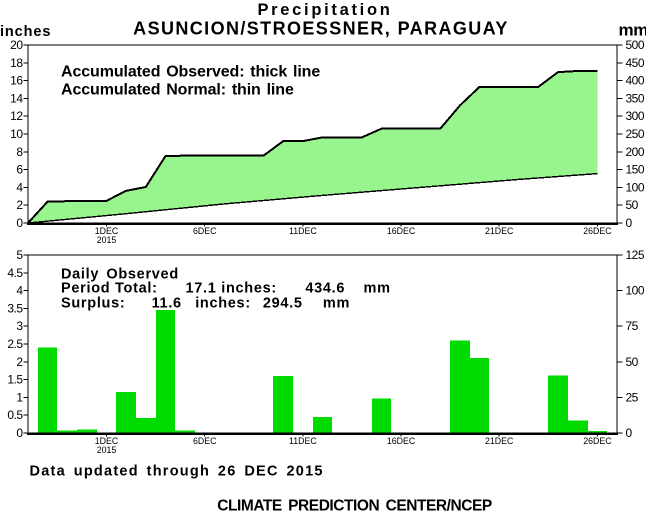 This screenshot has height=518, width=646. Describe the element at coordinates (19, 152) in the screenshot. I see `svg-text: 8` at that location.